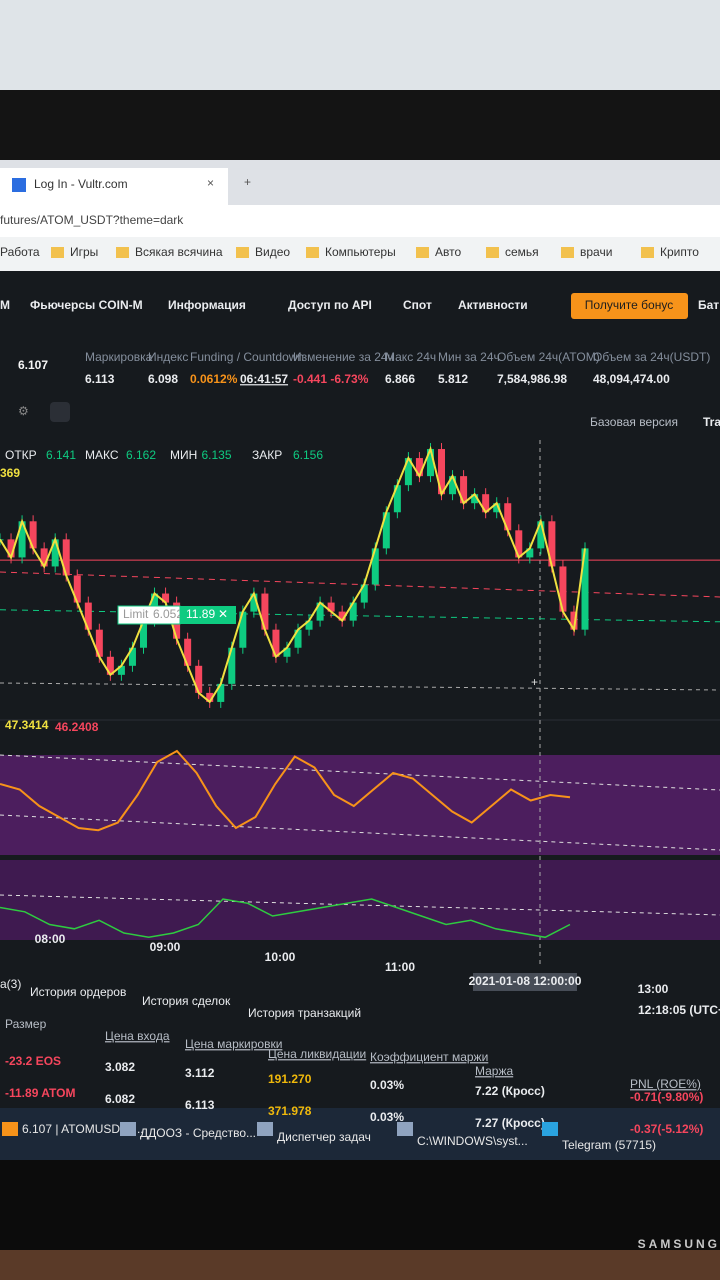 This screenshot has height=1280, width=720. I want to click on bonus-label: Получите бонус, so click(629, 305).